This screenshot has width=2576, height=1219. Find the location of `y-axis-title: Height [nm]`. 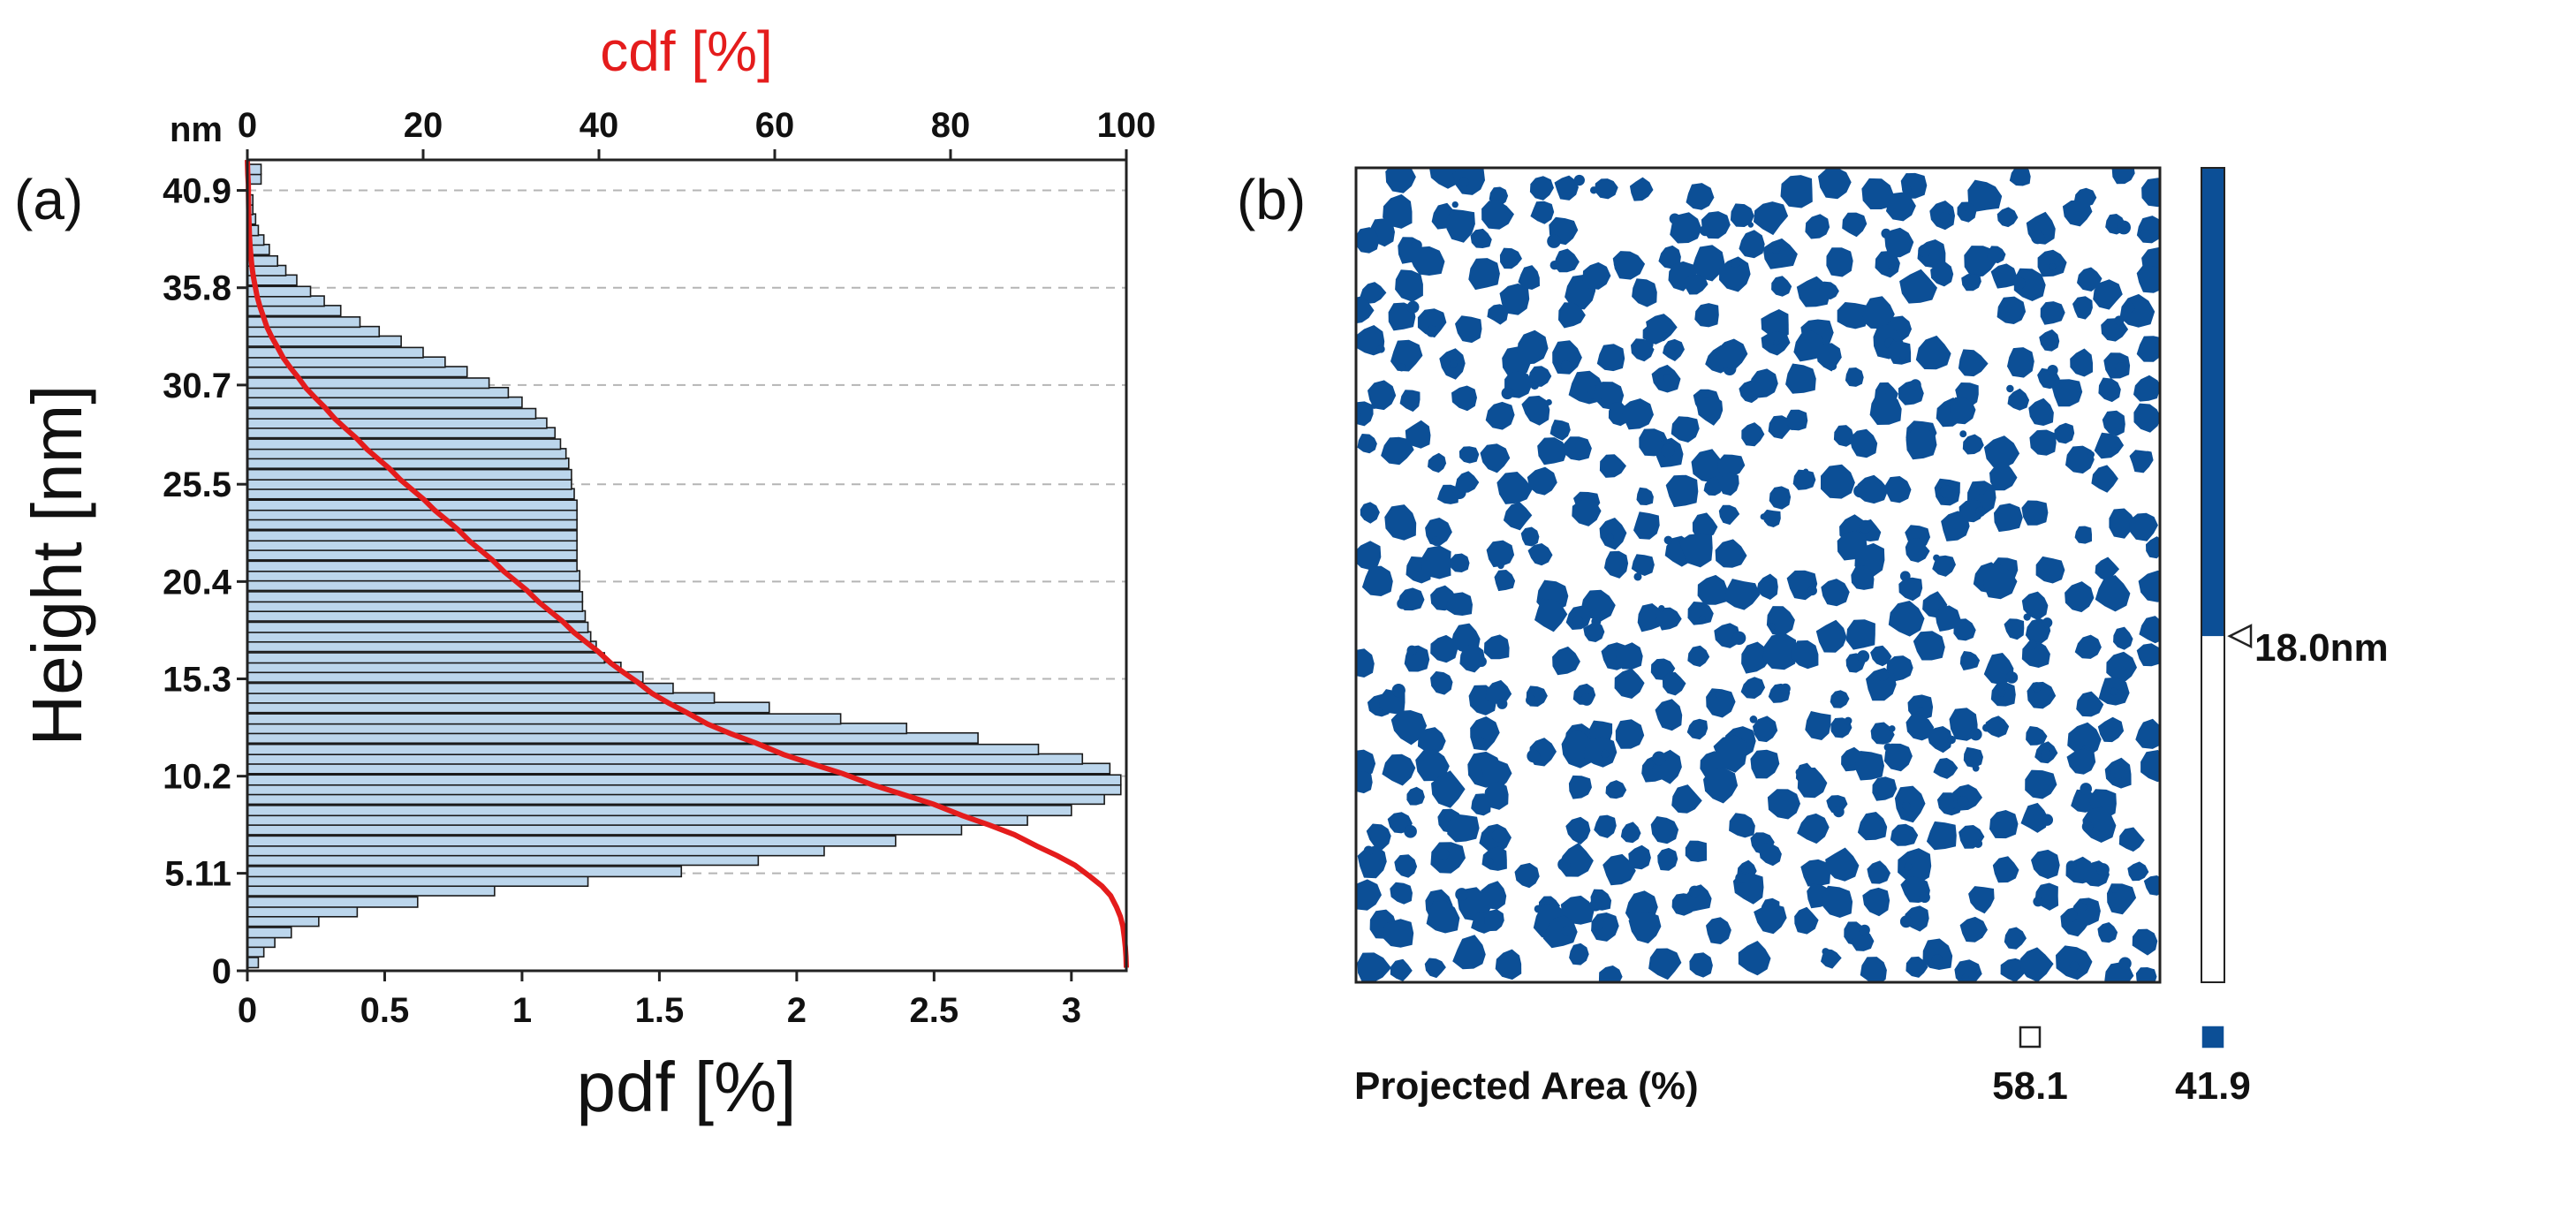

y-axis-title: Height [nm] is located at coordinates (57, 565).